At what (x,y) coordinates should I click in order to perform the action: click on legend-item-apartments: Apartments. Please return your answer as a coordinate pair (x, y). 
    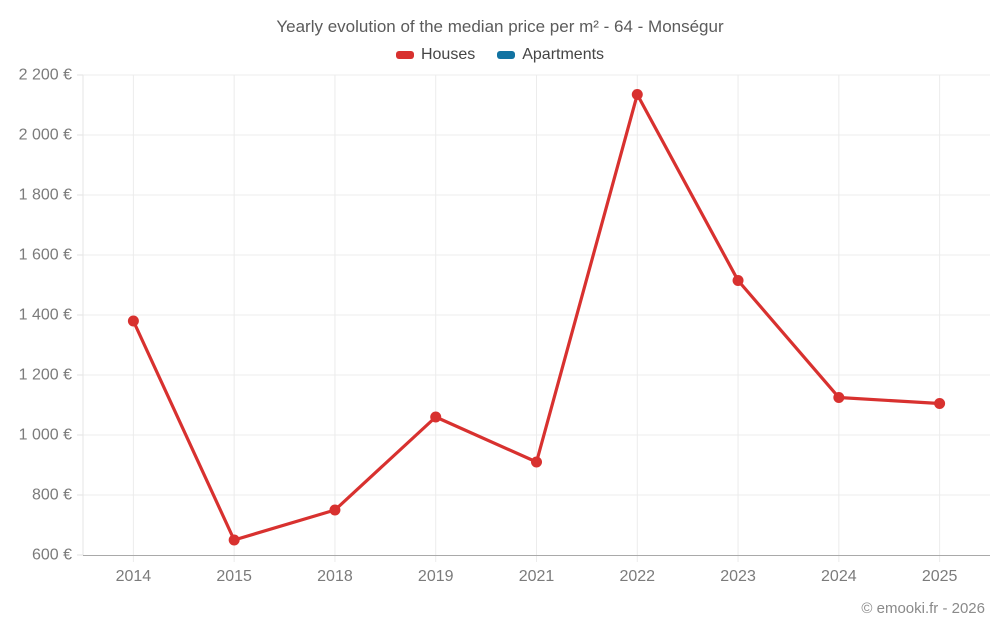
    Looking at the image, I should click on (550, 55).